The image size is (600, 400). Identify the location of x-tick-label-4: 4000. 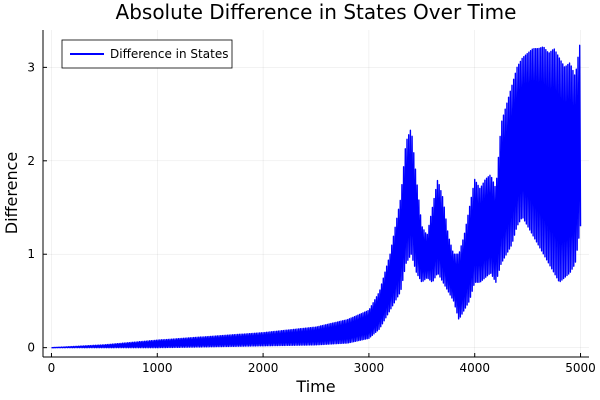
(474, 368).